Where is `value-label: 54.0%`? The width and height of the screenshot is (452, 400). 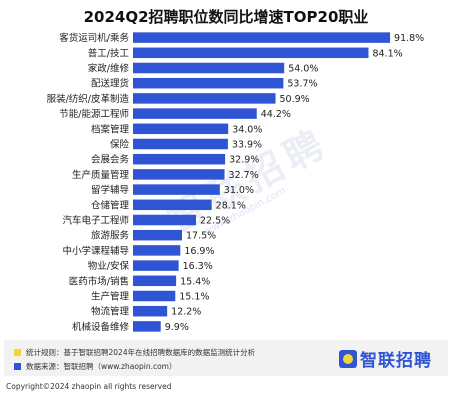
value-label: 54.0% is located at coordinates (303, 69).